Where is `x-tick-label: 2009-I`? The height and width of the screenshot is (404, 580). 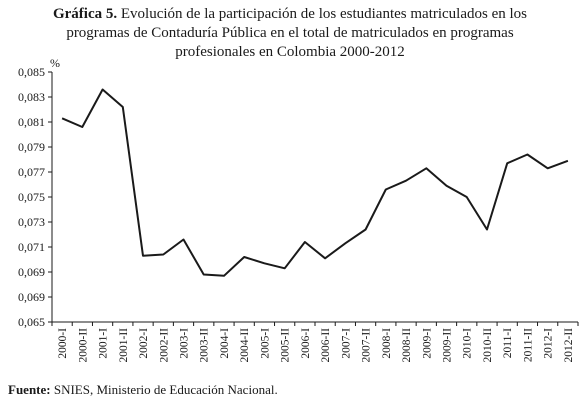
x-tick-label: 2009-I is located at coordinates (427, 343).